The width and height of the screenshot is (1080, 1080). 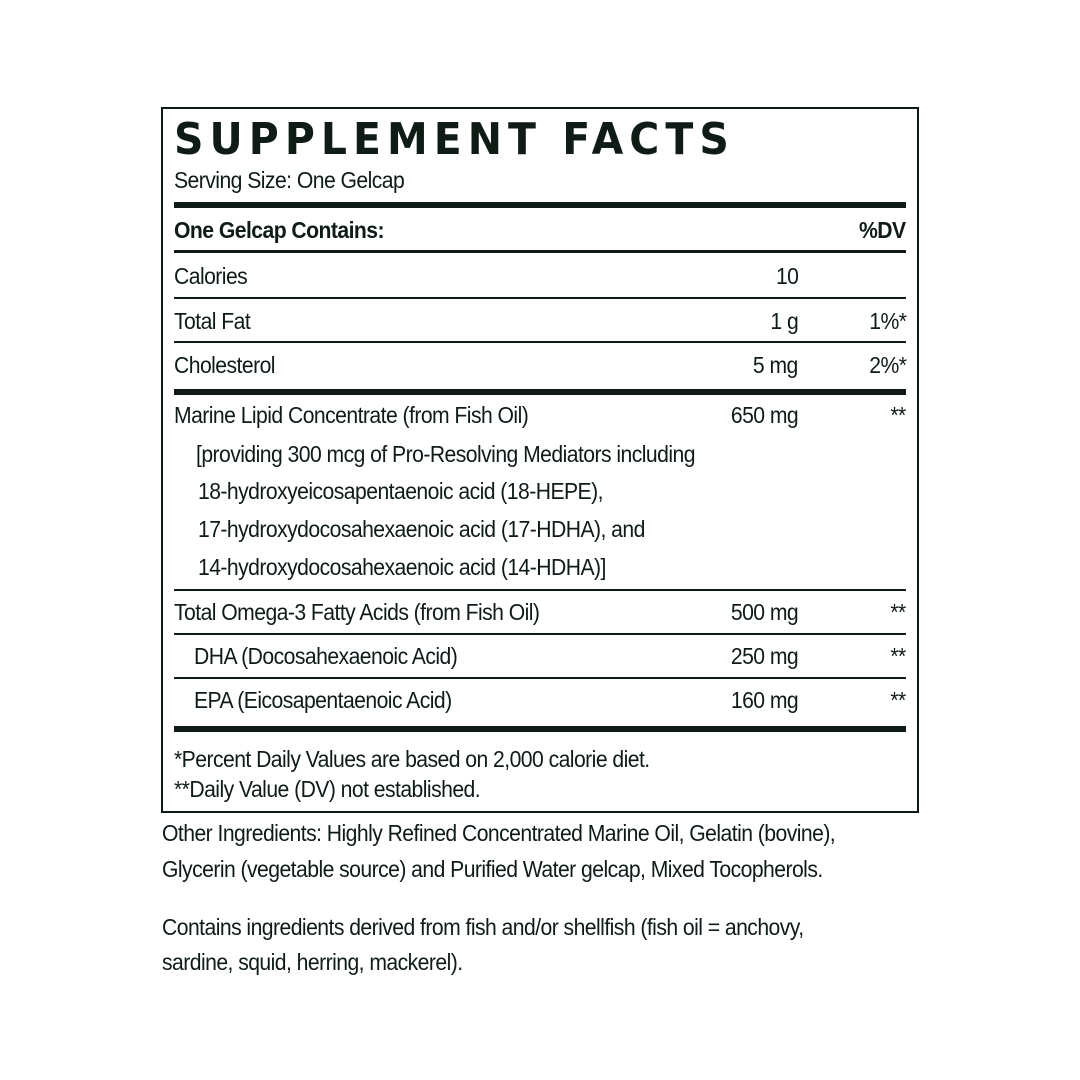 I want to click on row-dv: 2%*, so click(x=887, y=365).